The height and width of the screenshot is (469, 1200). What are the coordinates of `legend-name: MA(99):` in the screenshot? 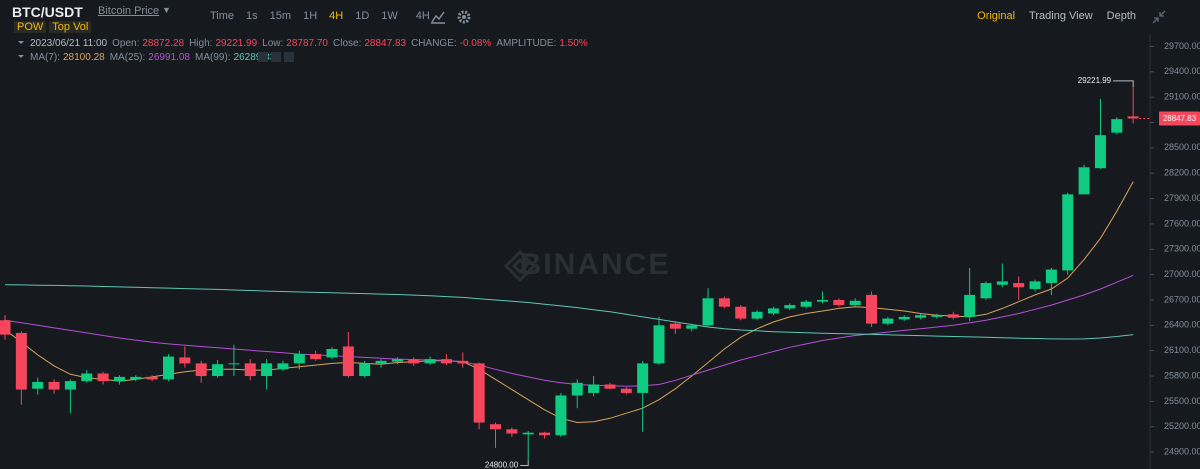 It's located at (213, 57).